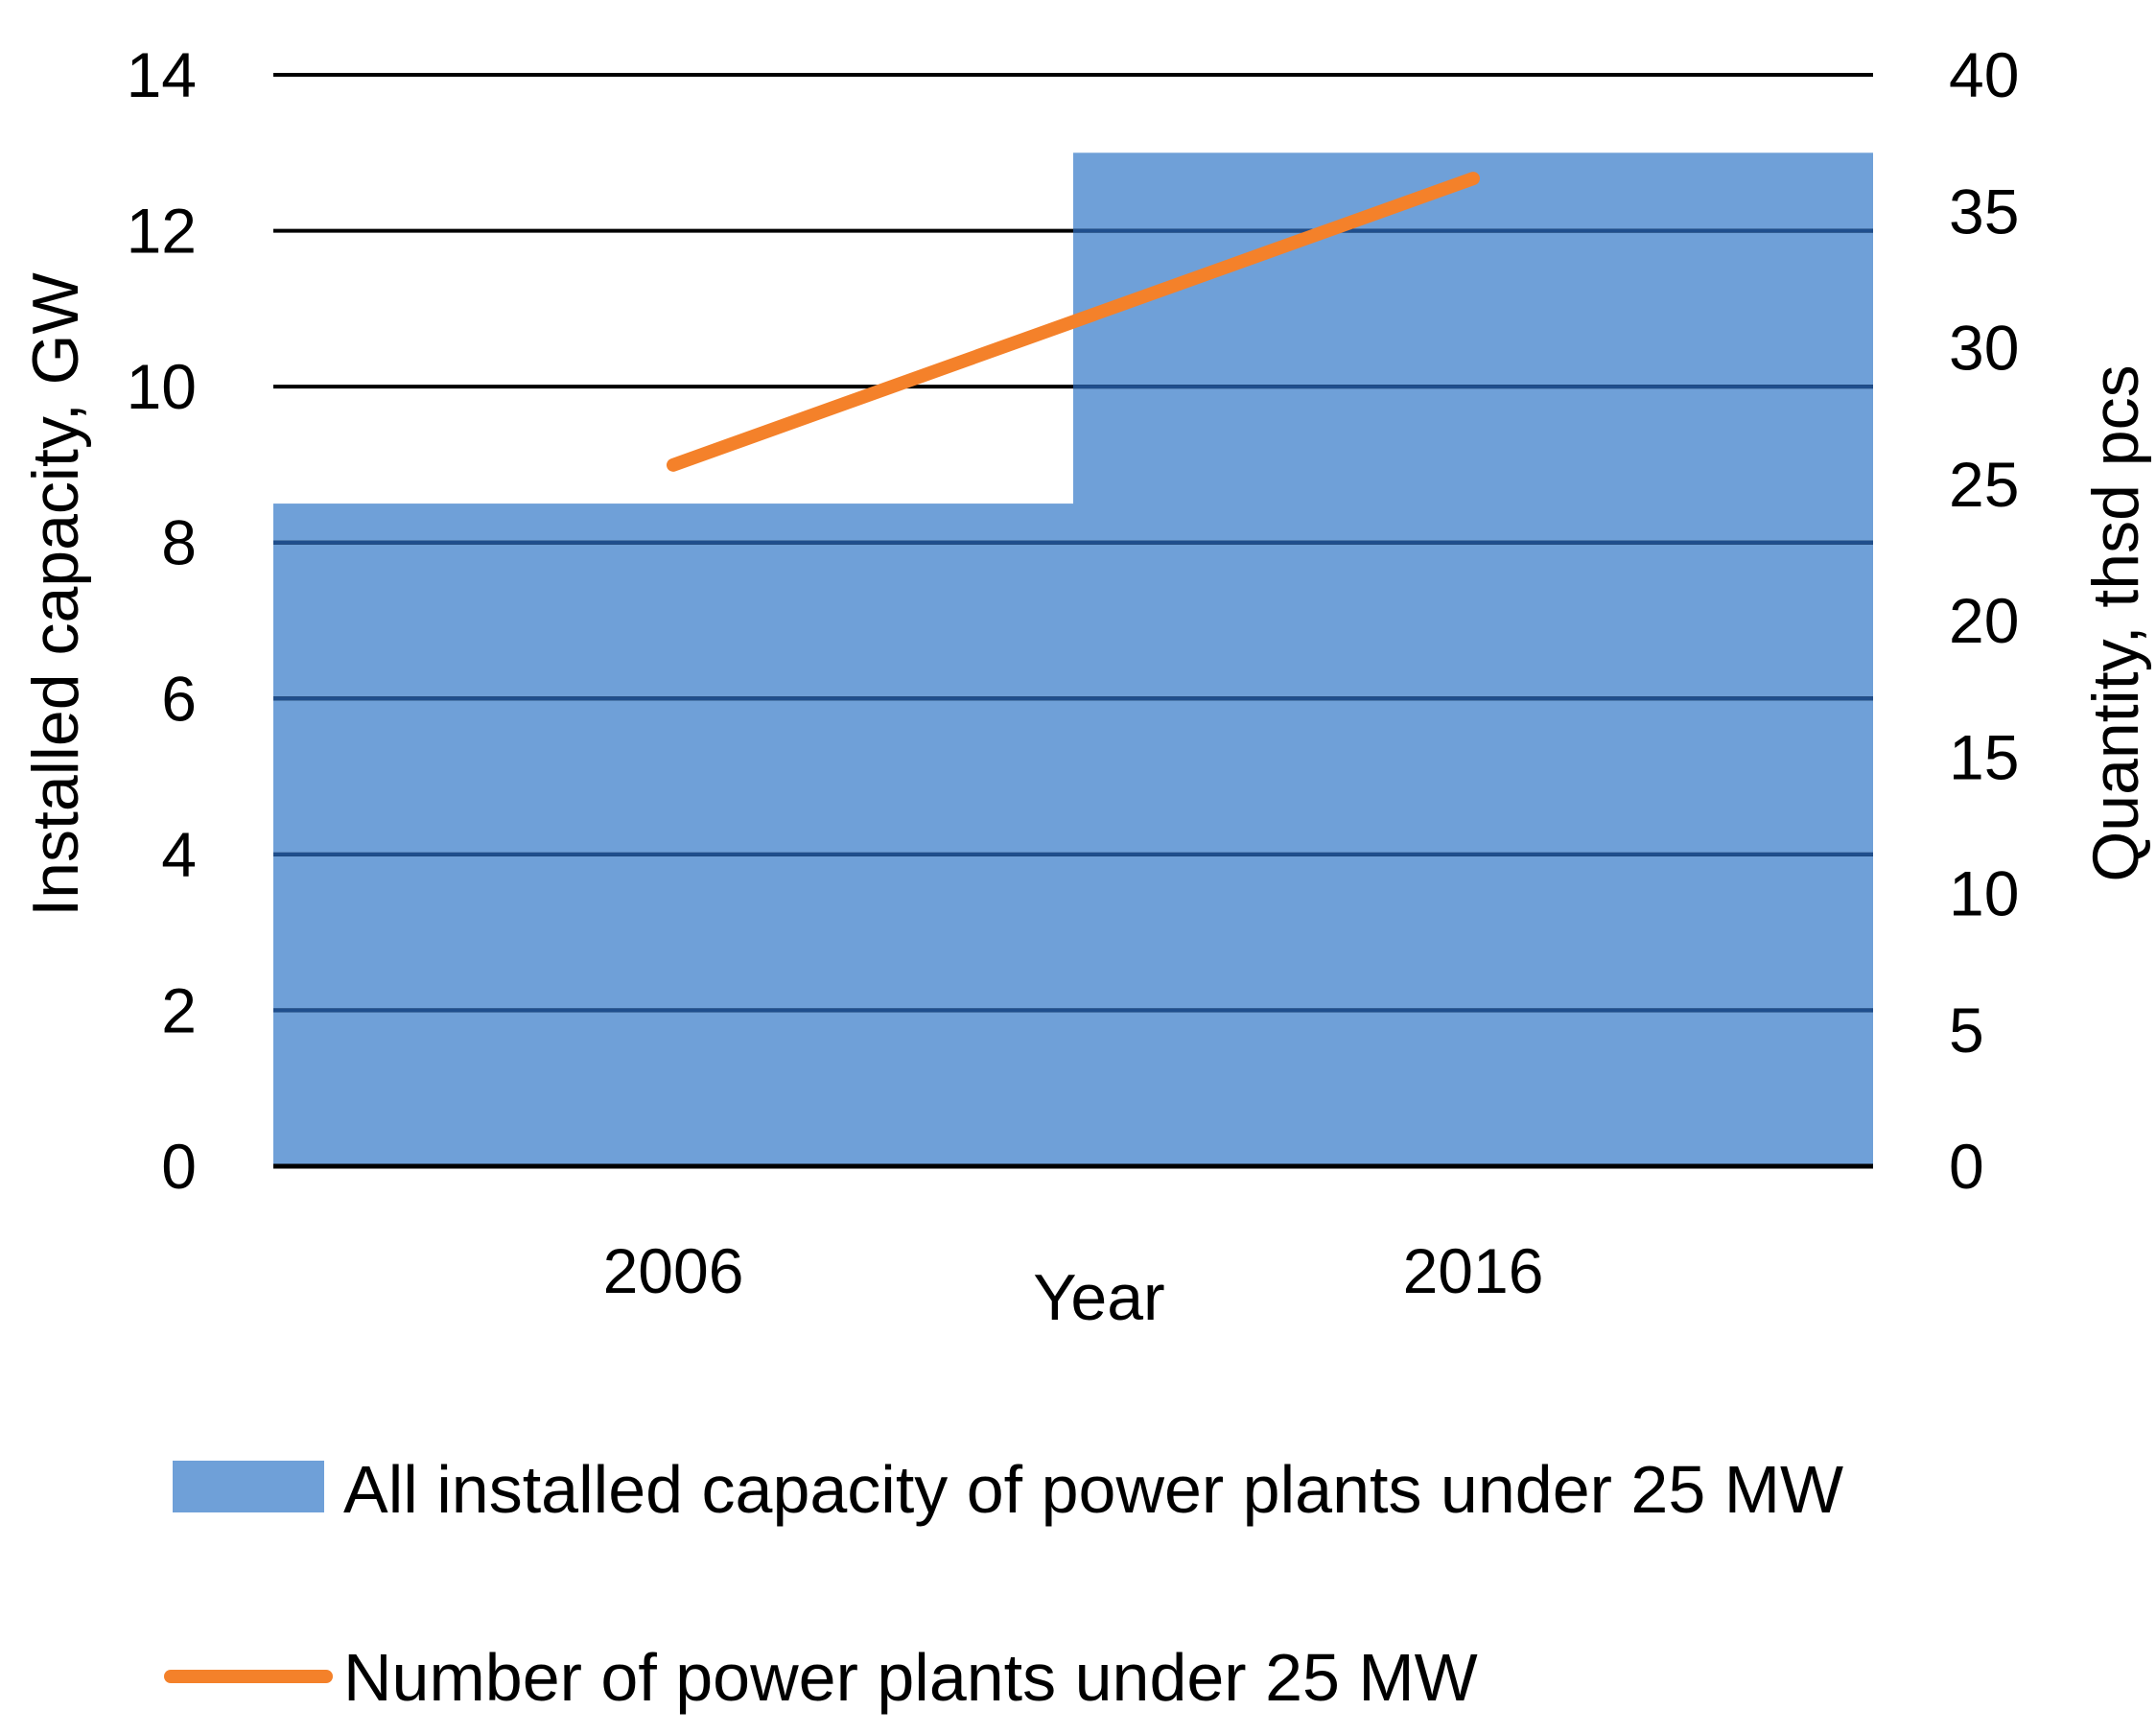 The height and width of the screenshot is (1734, 2156). I want to click on y-left-tick-6: 6, so click(179, 698).